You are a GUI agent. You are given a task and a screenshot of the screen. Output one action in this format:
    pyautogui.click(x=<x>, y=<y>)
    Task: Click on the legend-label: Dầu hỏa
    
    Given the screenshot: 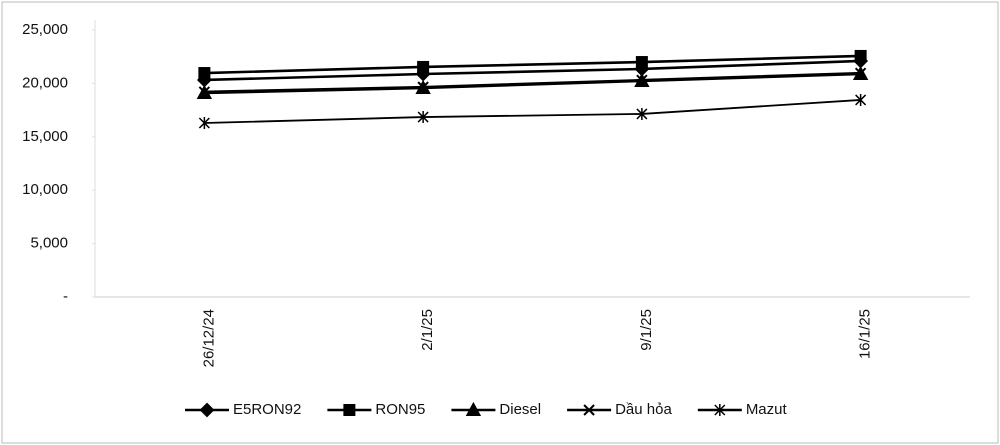 What is the action you would take?
    pyautogui.click(x=643, y=409)
    